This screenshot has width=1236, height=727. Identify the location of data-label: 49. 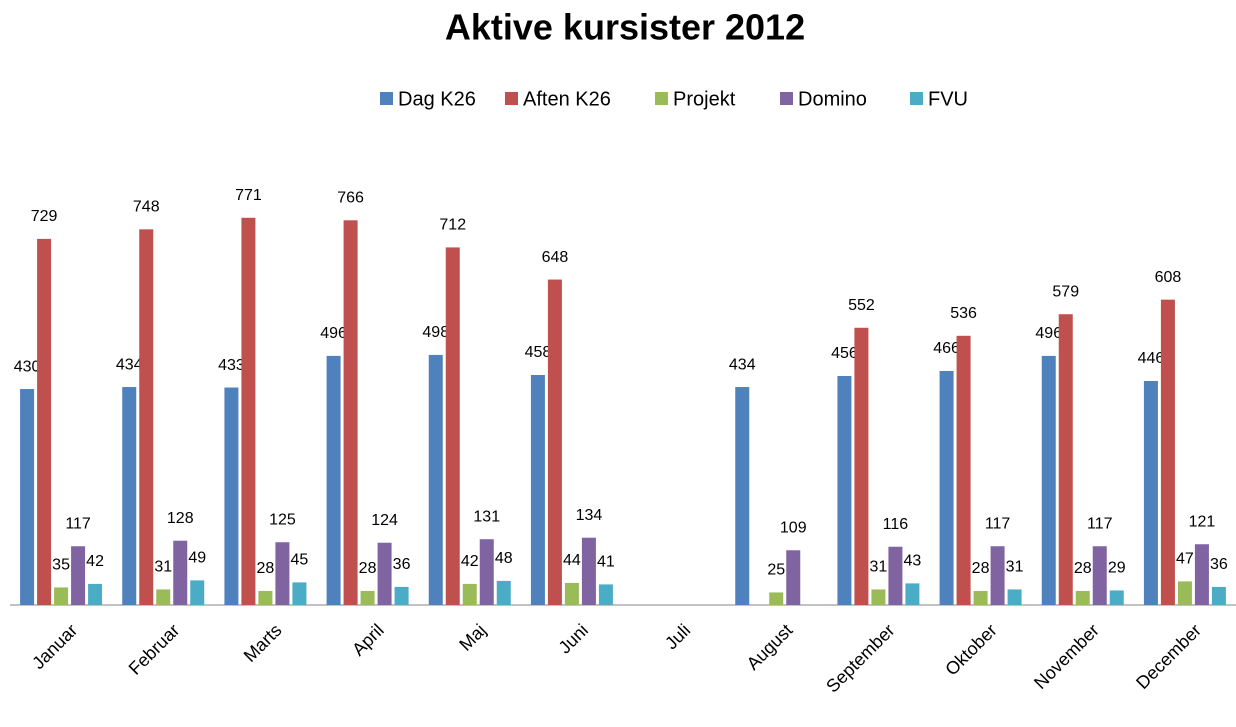
(197, 558).